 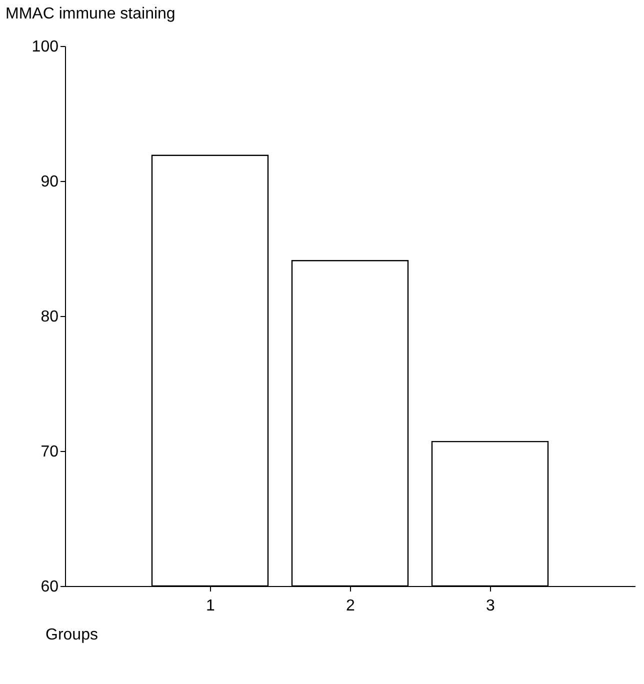 What do you see at coordinates (72, 635) in the screenshot?
I see `x-axis-title: Groups` at bounding box center [72, 635].